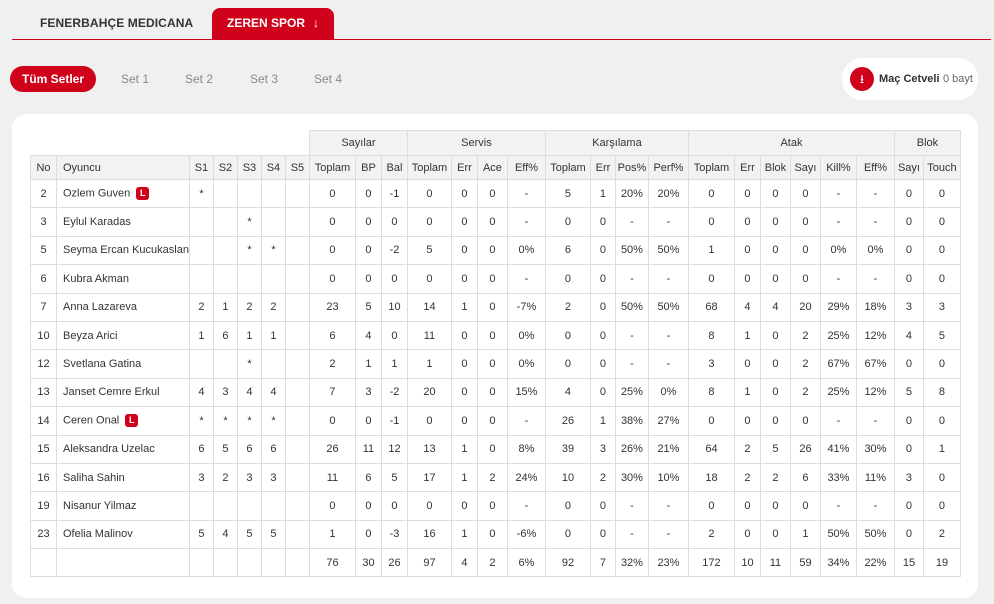 This screenshot has width=994, height=604. What do you see at coordinates (602, 563) in the screenshot?
I see `total-cell: 7` at bounding box center [602, 563].